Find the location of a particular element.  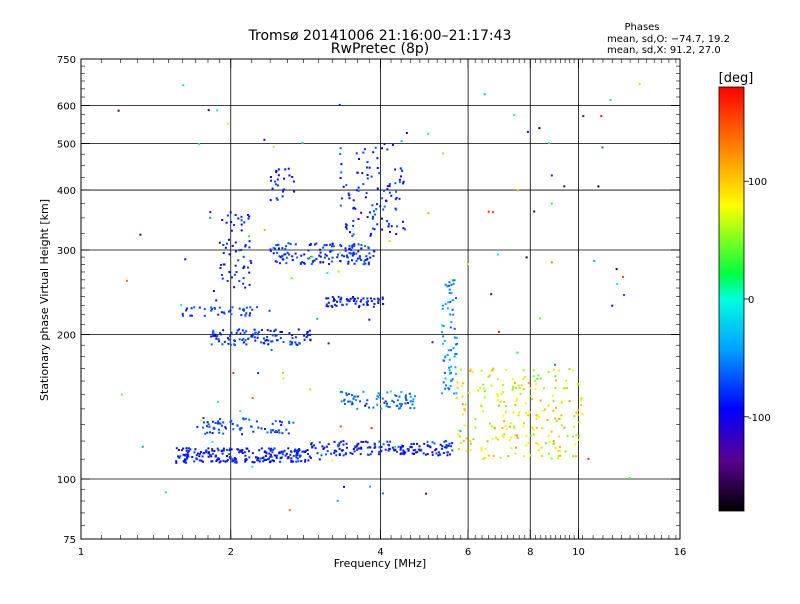

y-tick-label: 75 is located at coordinates (69, 540).